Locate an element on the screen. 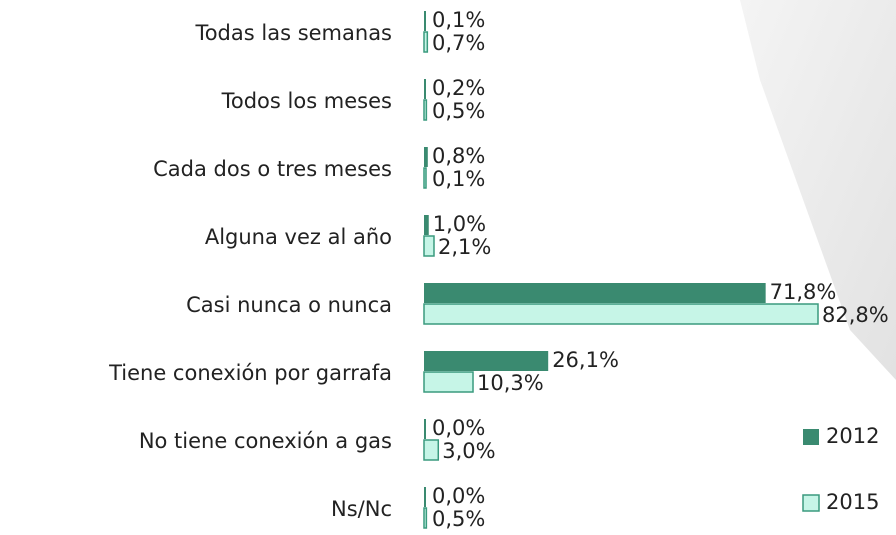  category-label: No tiene conexión a gas is located at coordinates (265, 441).